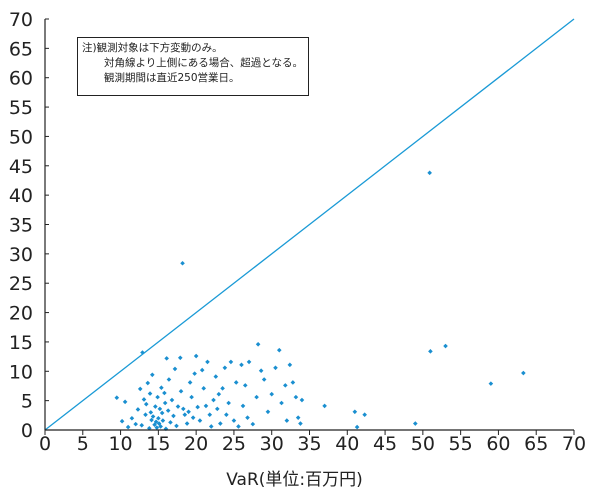  Describe the element at coordinates (461, 444) in the screenshot. I see `x-tick-label: 55` at that location.